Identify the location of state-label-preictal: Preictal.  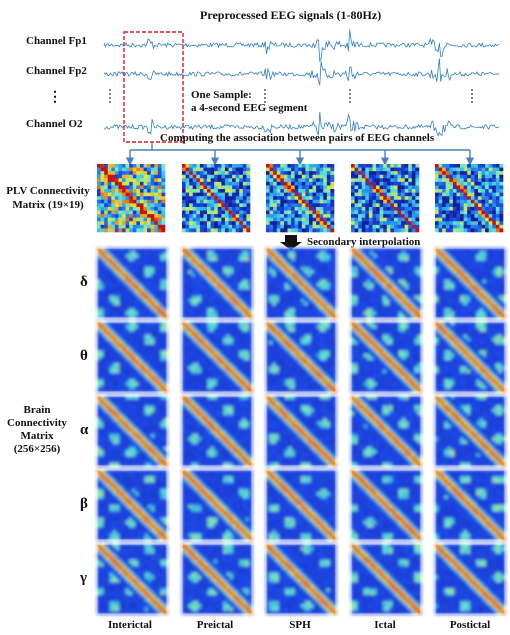
(215, 625).